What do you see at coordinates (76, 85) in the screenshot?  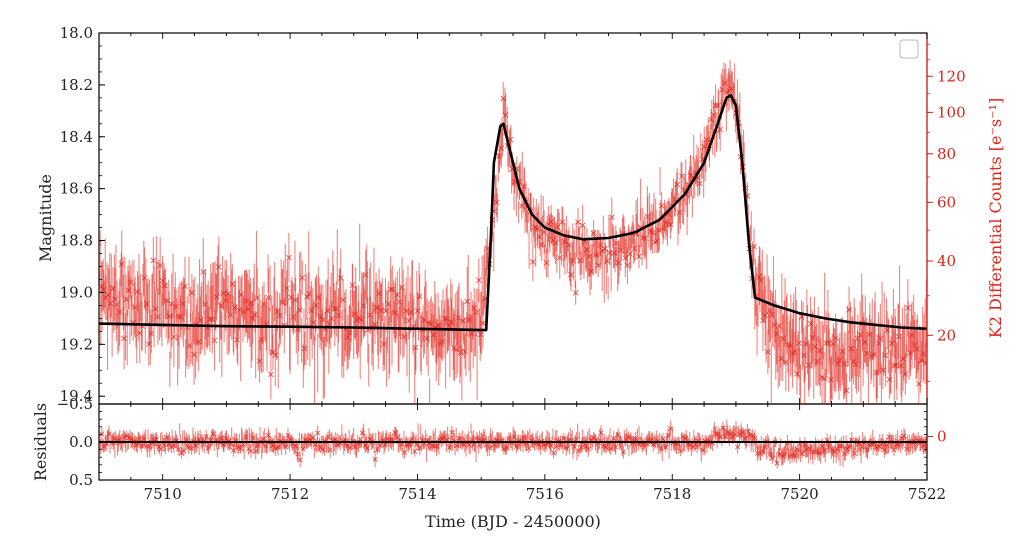 I see `y-tick-label: 18.2` at bounding box center [76, 85].